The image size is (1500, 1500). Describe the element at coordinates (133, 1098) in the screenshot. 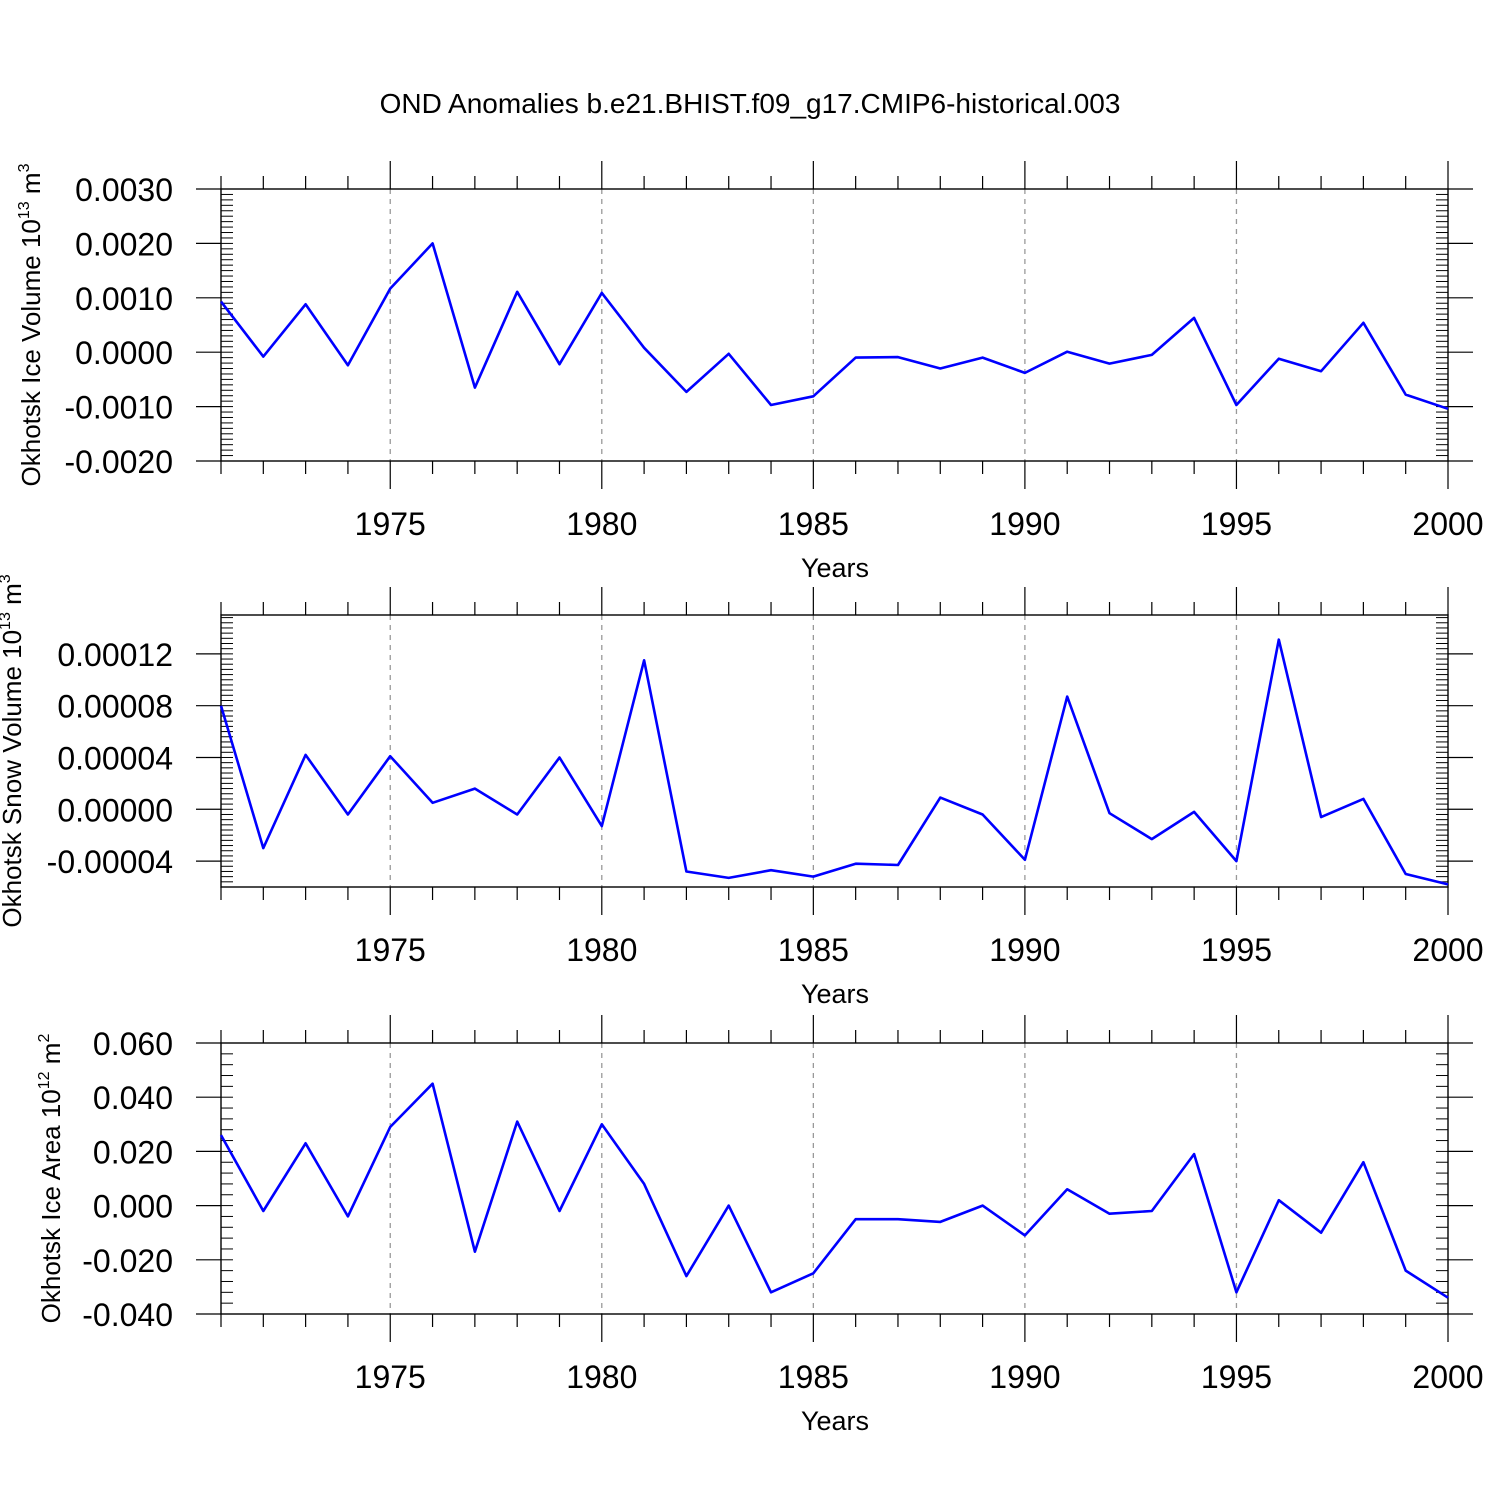

I see `y-tick-label: 0.040` at that location.